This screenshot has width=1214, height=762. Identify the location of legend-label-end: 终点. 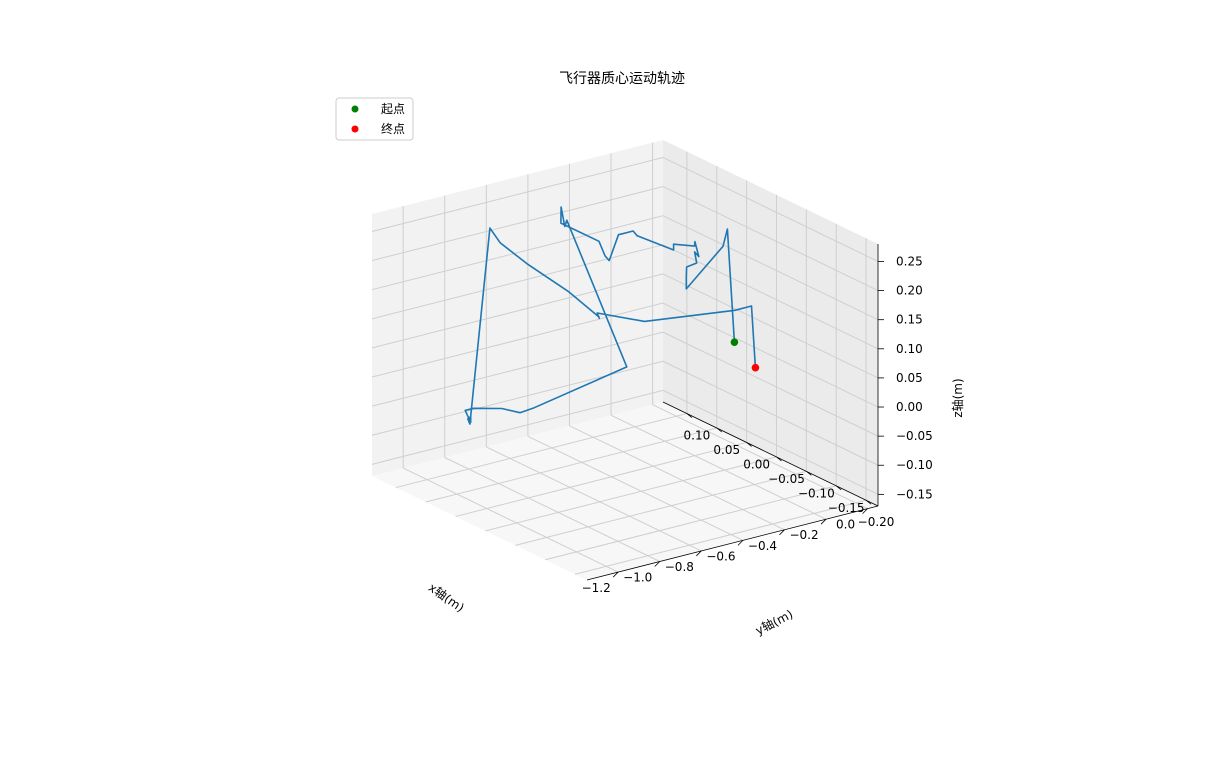
(393, 128).